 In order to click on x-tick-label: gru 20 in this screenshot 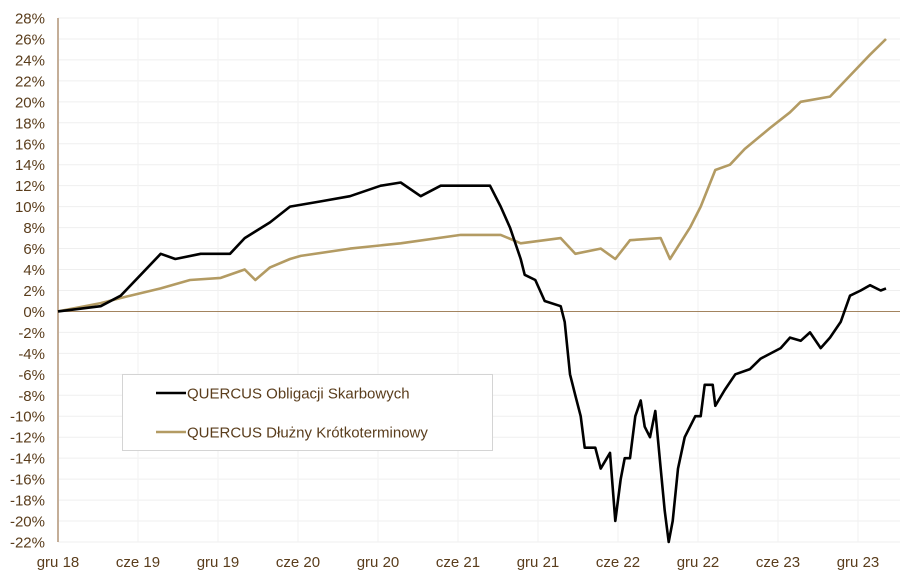, I will do `click(378, 562)`.